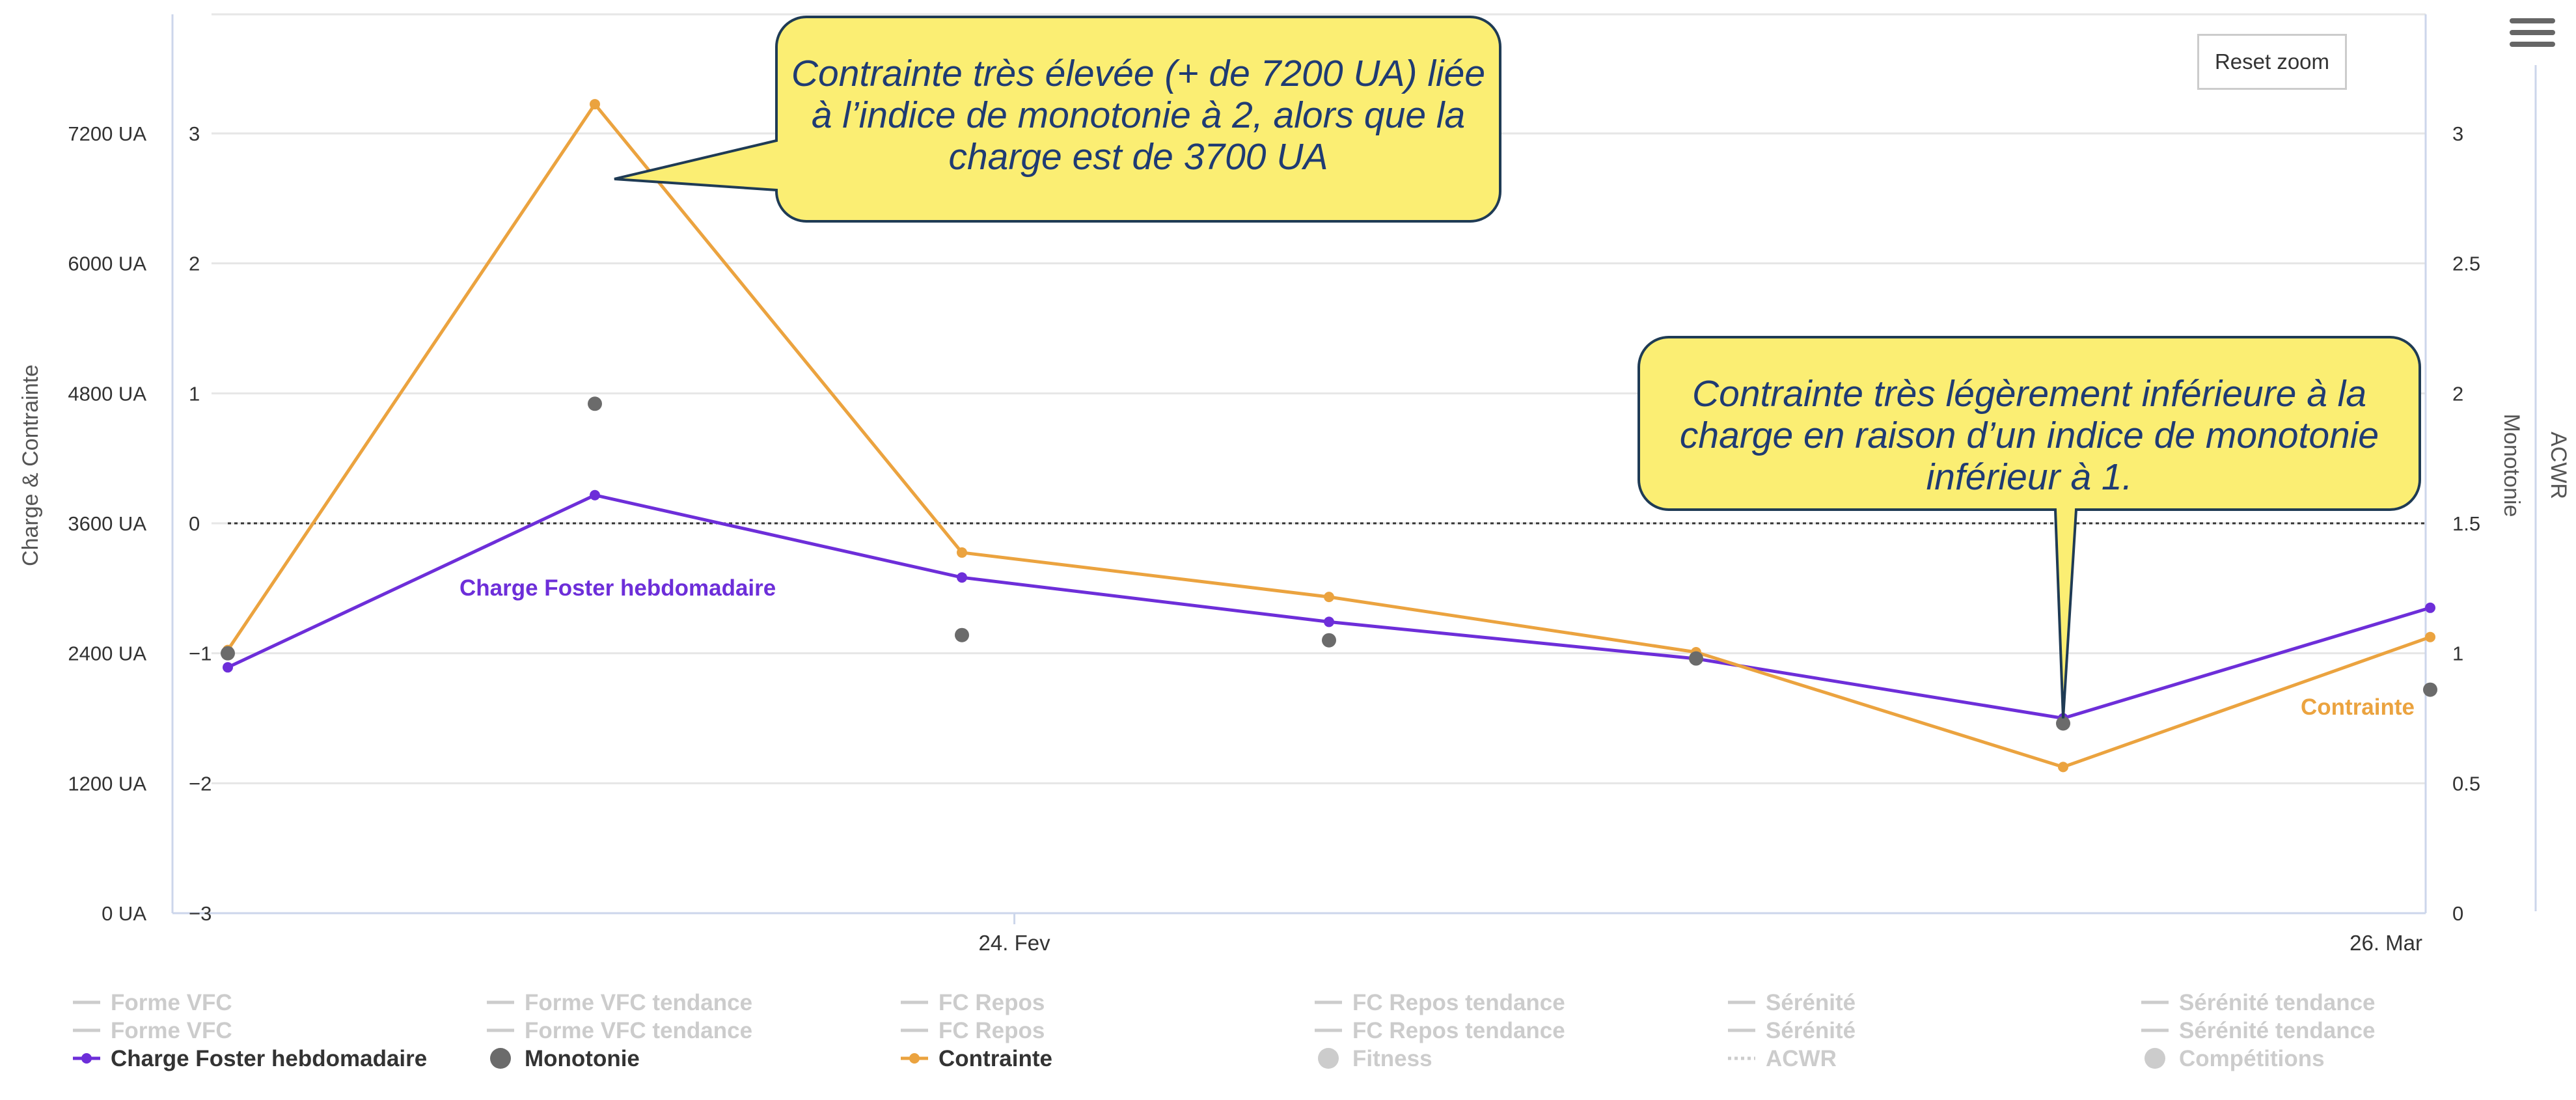 Image resolution: width=2576 pixels, height=1100 pixels. Describe the element at coordinates (107, 523) in the screenshot. I see `left-tick-label: 3600 UA` at that location.